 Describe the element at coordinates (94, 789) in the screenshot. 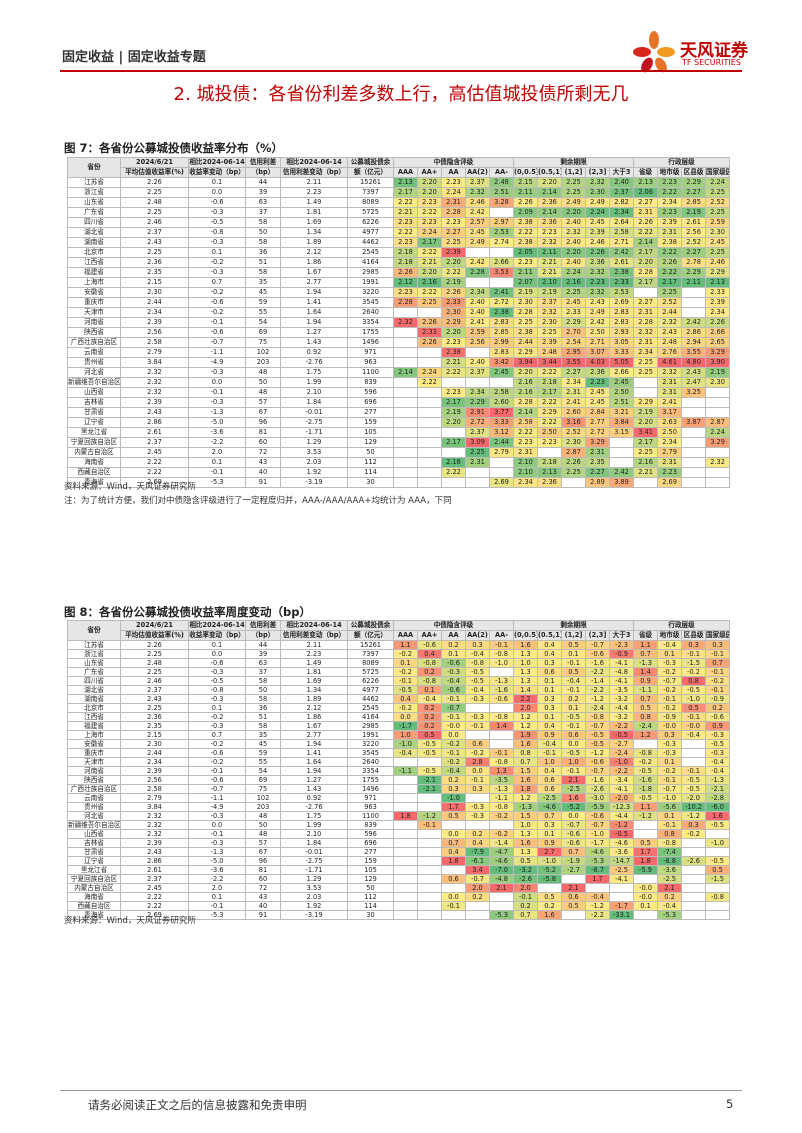

I see `cell: 广西壮族自治区` at that location.